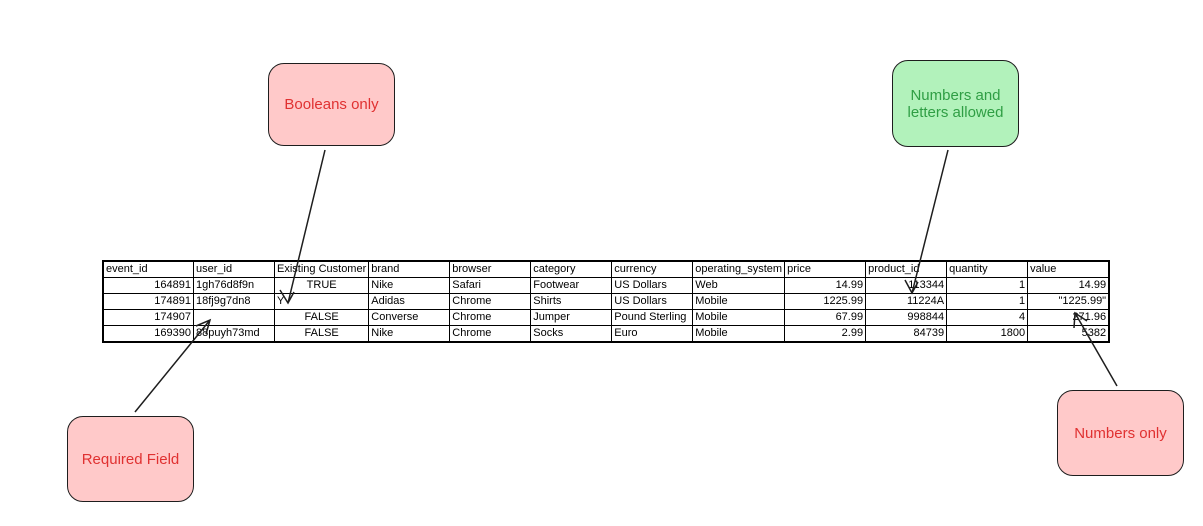 The image size is (1203, 526). Describe the element at coordinates (148, 317) in the screenshot. I see `table-cell: 174907` at that location.